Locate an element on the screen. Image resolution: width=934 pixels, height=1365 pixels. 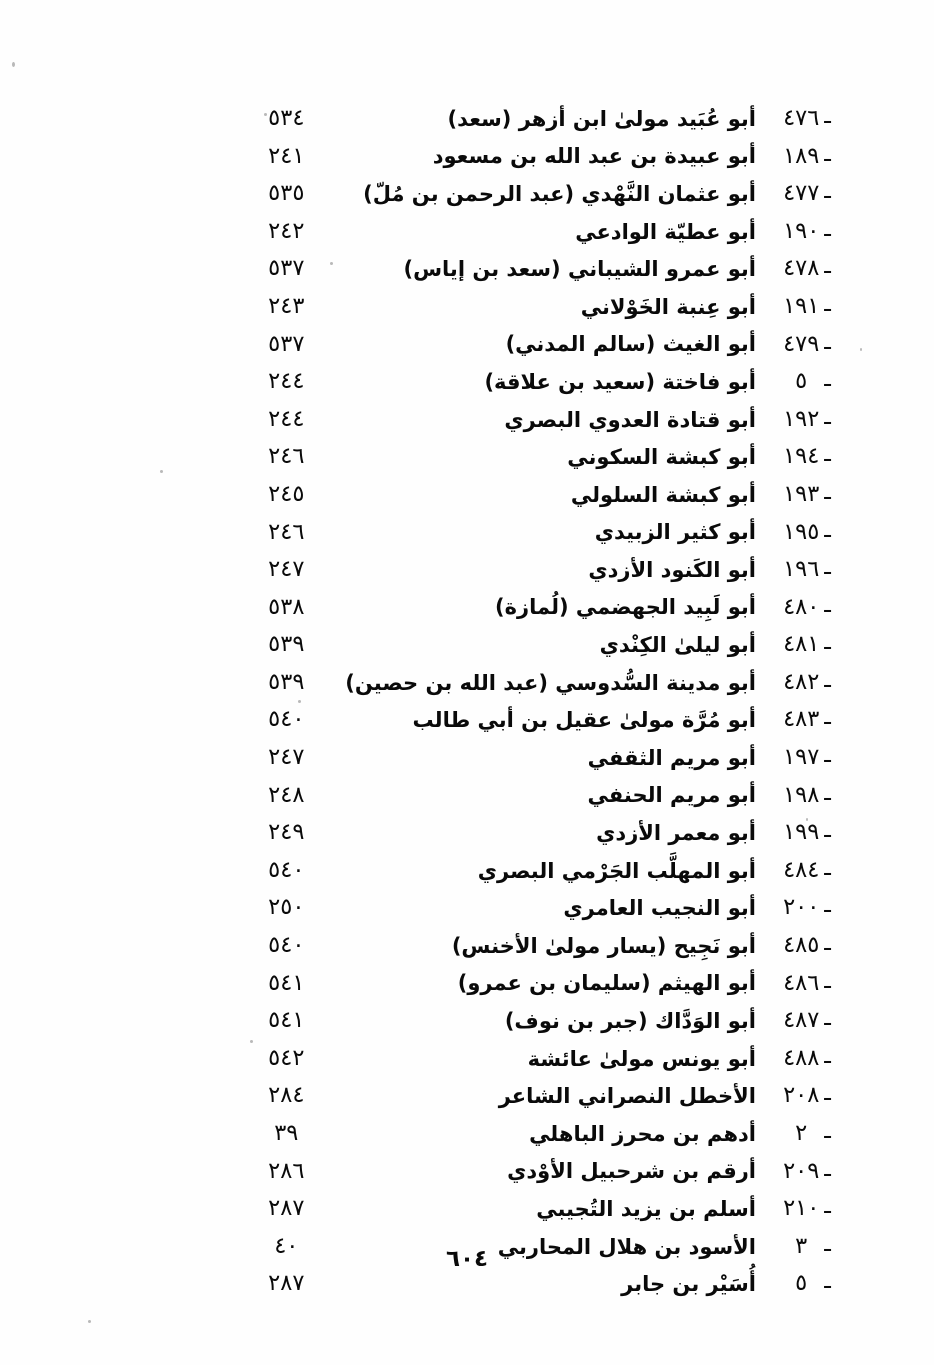
index-row: ـ٤٧٦ أبو عُبَيد مولىٰ ابن أزهر (سعد) ٥٣٤ is located at coordinates (543, 119).